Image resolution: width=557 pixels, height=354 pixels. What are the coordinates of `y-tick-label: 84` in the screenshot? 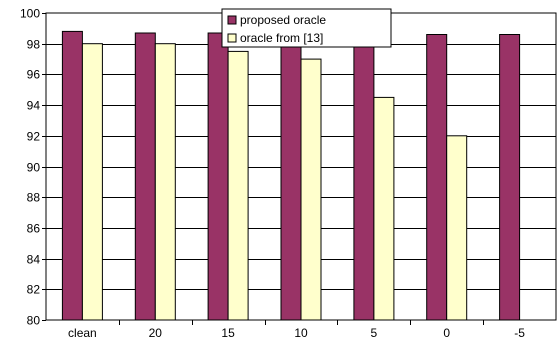 It's located at (34, 260).